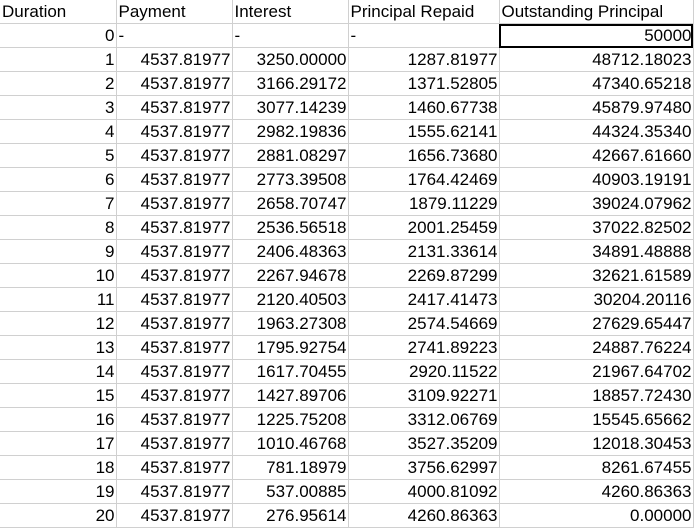  I want to click on cell-outstanding-principal: 18857.72430, so click(596, 395).